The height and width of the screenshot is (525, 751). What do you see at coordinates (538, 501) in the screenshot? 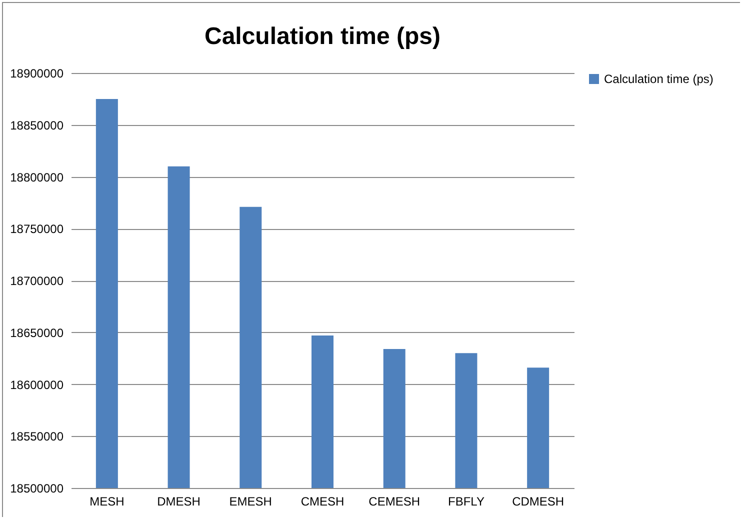
I see `x-tick-label: CDMESH` at bounding box center [538, 501].